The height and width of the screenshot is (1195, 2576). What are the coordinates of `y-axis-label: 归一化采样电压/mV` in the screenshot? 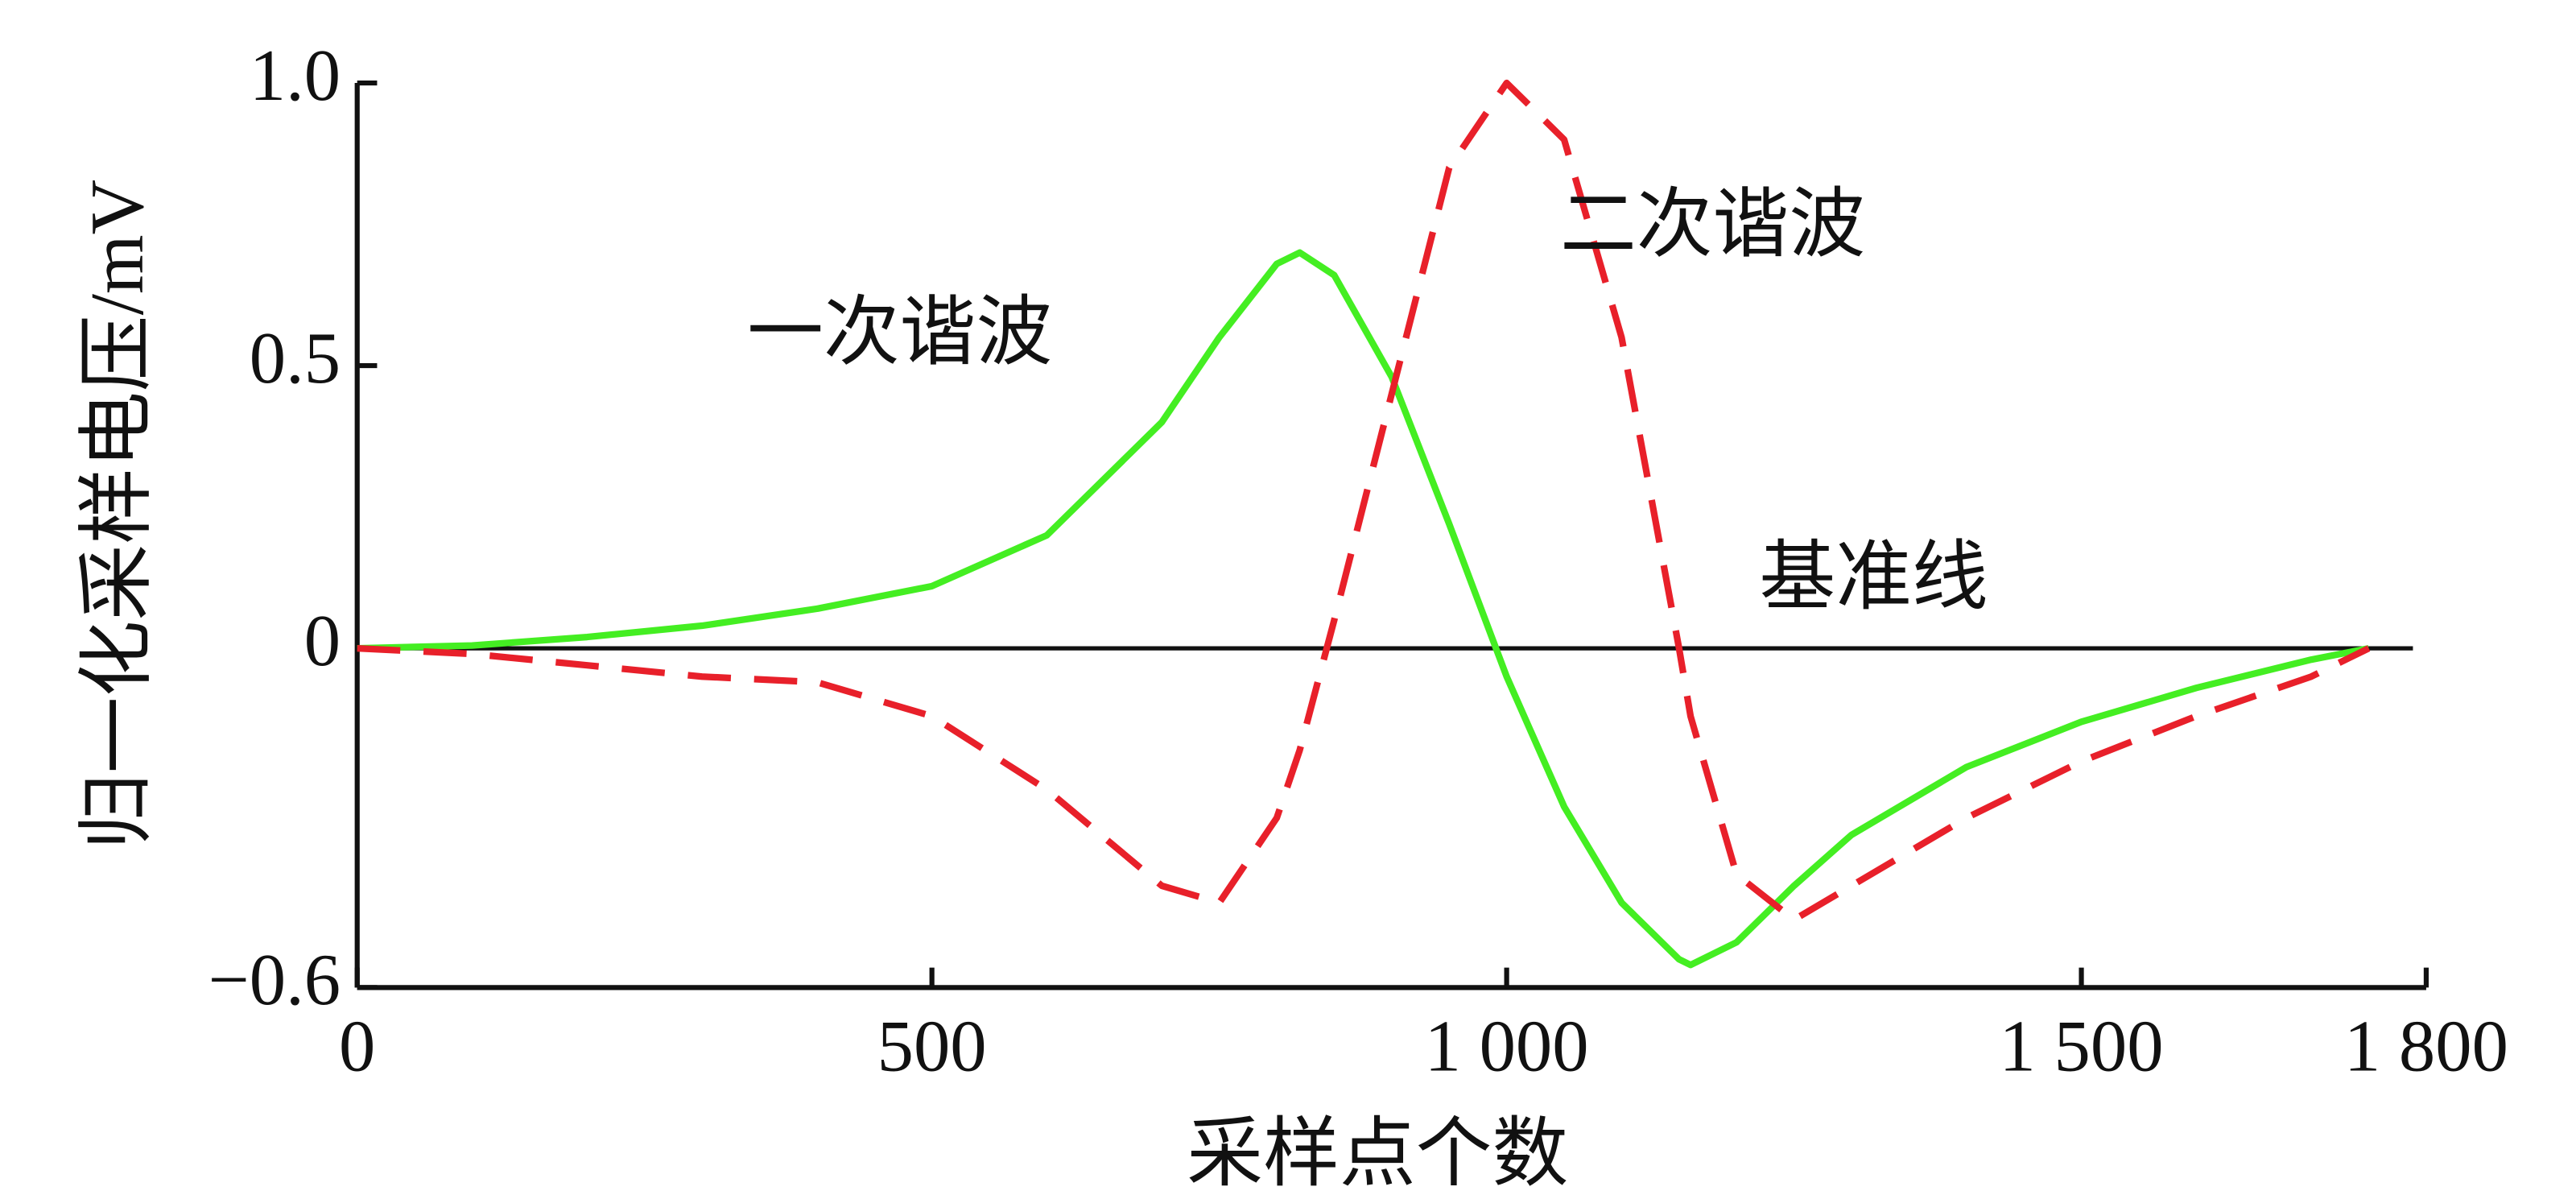 It's located at (117, 515).